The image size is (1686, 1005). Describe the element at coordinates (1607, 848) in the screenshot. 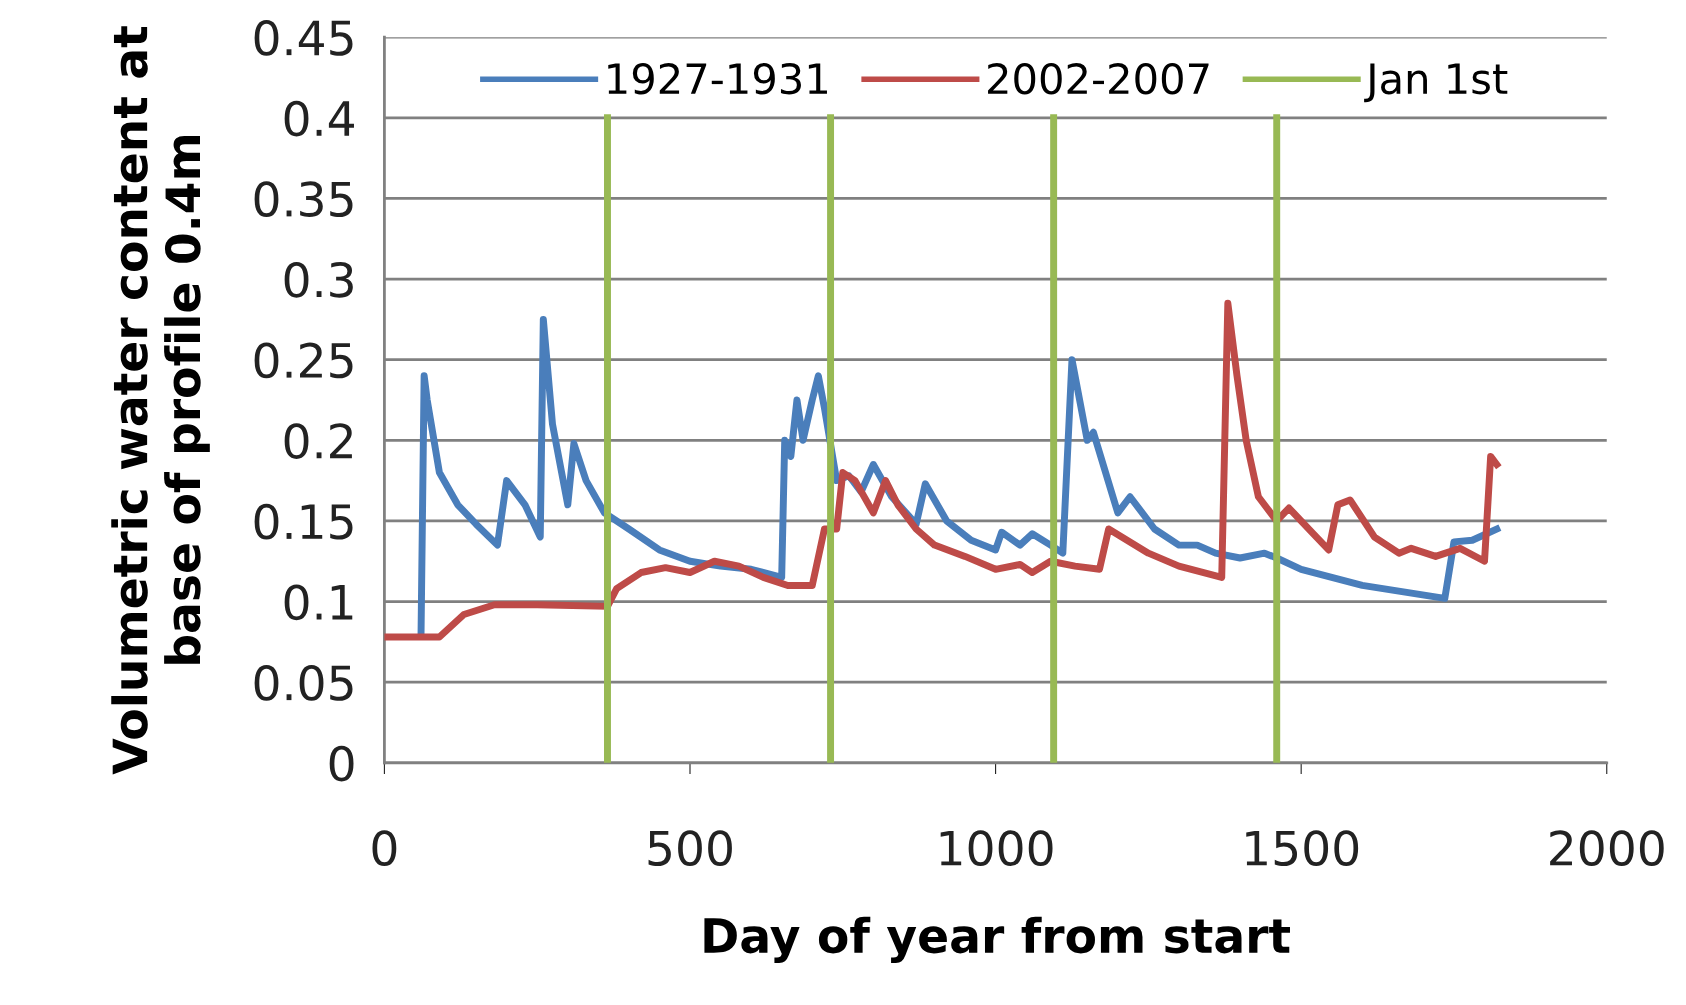

I see `x-tick-label: 2000` at that location.